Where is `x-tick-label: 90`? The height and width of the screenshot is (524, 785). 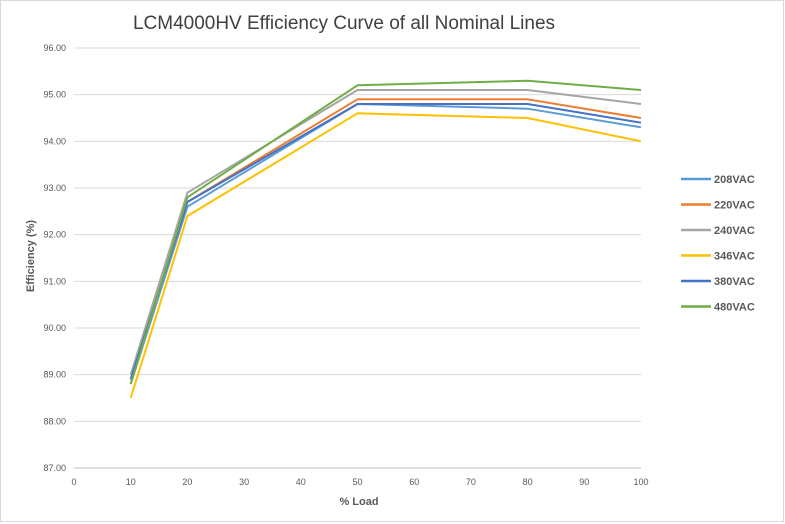
x-tick-label: 90 is located at coordinates (584, 482).